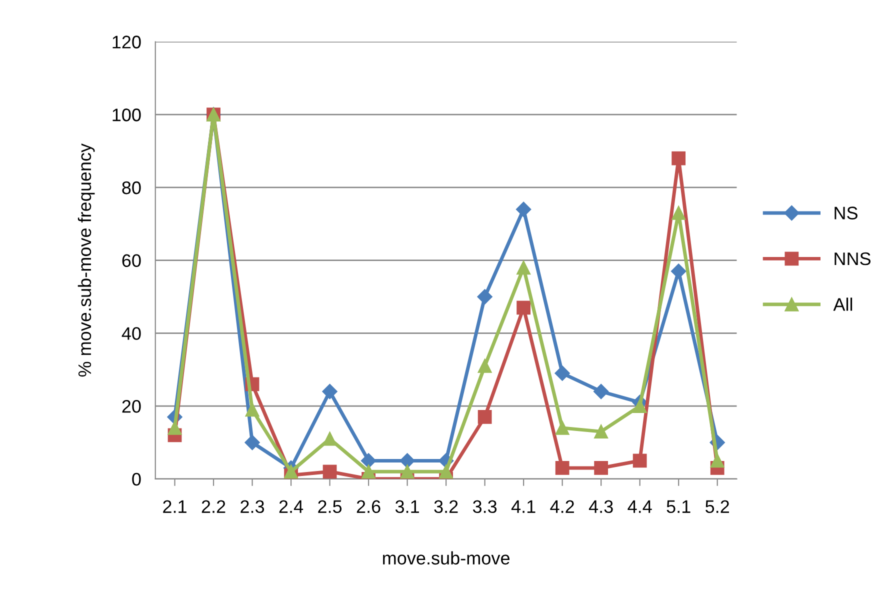  Describe the element at coordinates (842, 304) in the screenshot. I see `legend-label: All` at that location.